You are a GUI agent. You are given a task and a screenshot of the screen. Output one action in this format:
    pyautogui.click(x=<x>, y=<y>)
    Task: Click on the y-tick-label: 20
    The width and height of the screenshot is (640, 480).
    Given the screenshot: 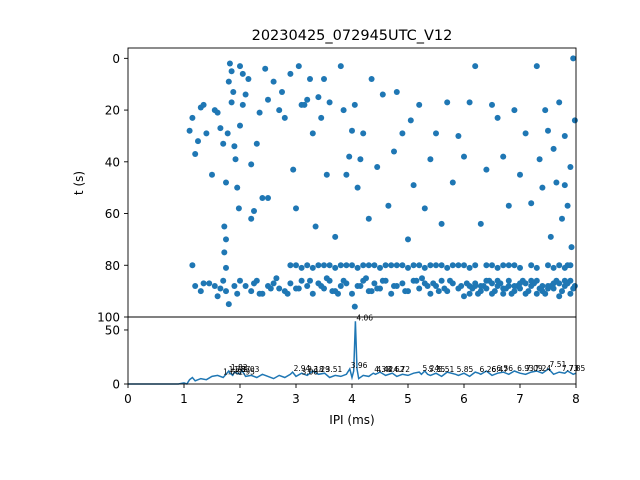 What is the action you would take?
    pyautogui.click(x=112, y=111)
    